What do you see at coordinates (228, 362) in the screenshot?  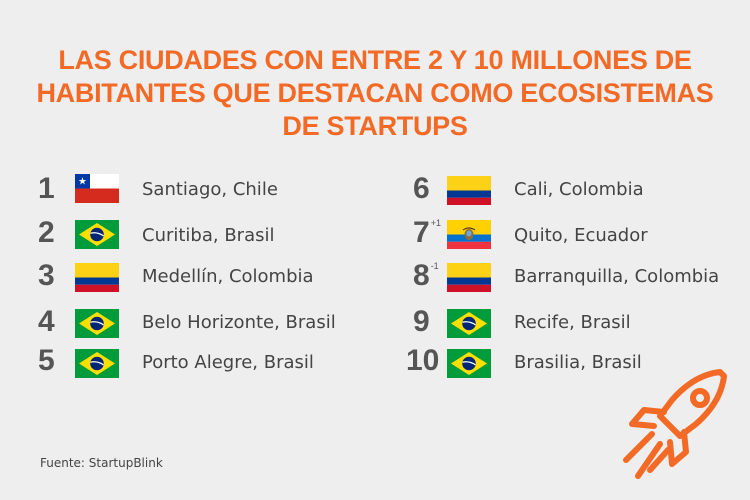 I see `city-name: Porto Alegre, Brasil` at bounding box center [228, 362].